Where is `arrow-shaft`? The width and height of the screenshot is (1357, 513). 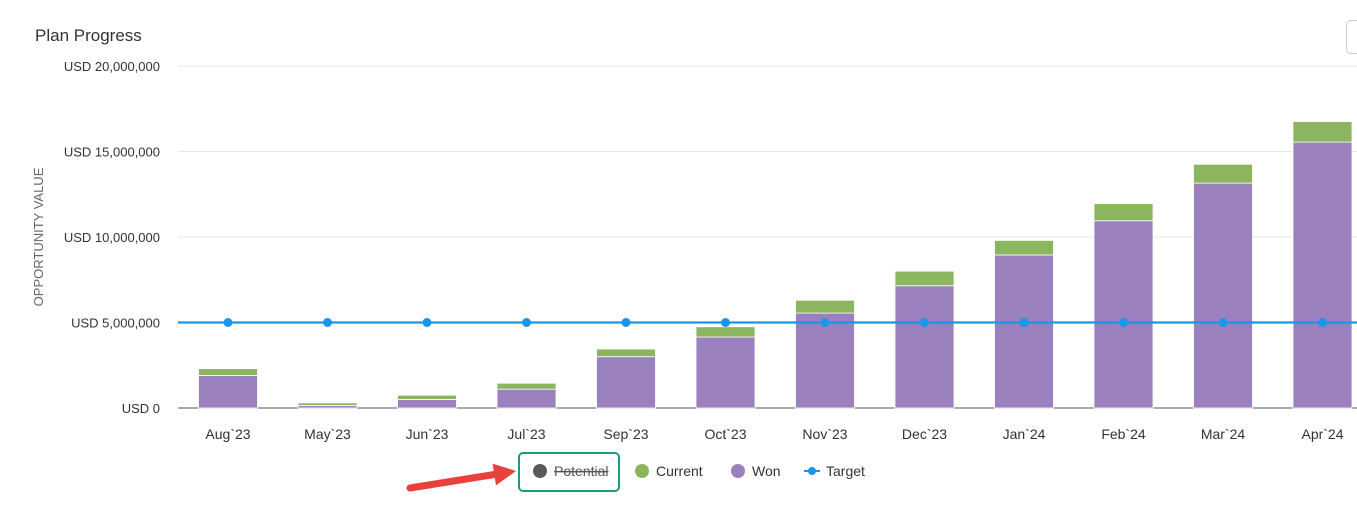 arrow-shaft is located at coordinates (452, 481).